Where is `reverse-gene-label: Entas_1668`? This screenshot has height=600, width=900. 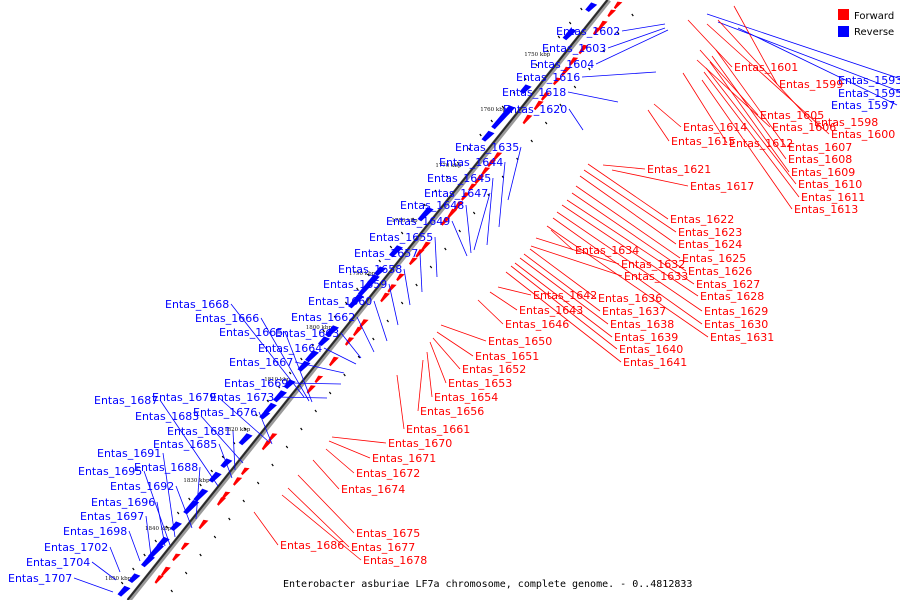
reverse-gene-label: Entas_1668 is located at coordinates (197, 304).